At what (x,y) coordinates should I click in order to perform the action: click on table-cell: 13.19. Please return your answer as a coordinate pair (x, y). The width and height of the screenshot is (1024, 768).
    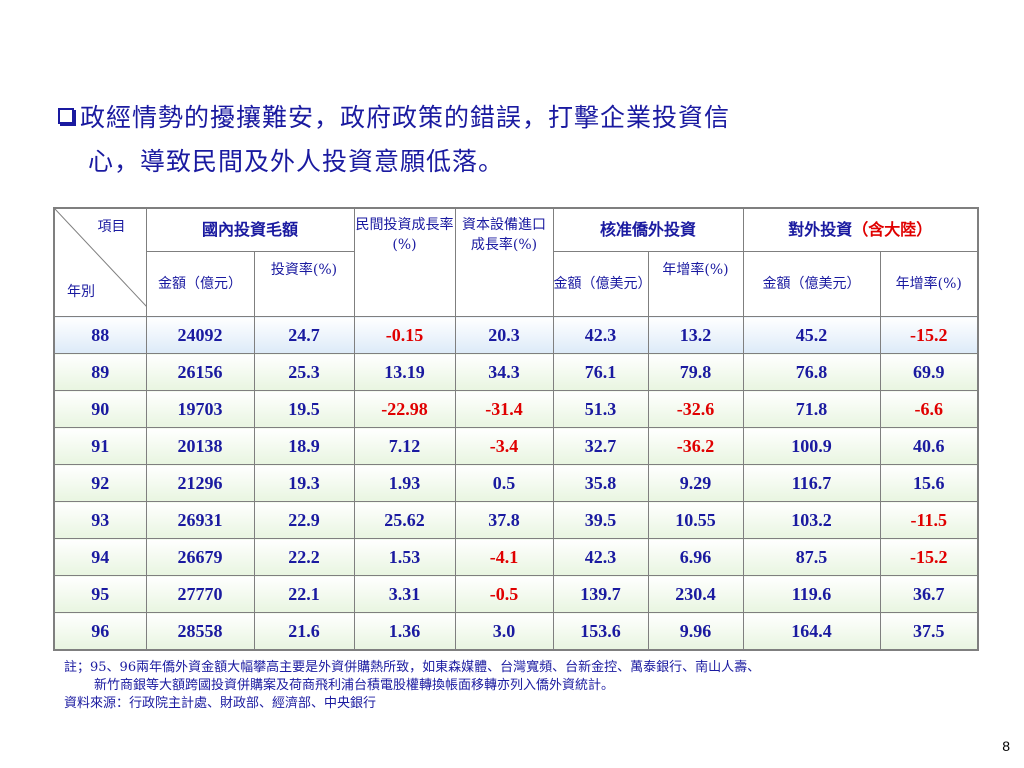
    Looking at the image, I should click on (404, 372).